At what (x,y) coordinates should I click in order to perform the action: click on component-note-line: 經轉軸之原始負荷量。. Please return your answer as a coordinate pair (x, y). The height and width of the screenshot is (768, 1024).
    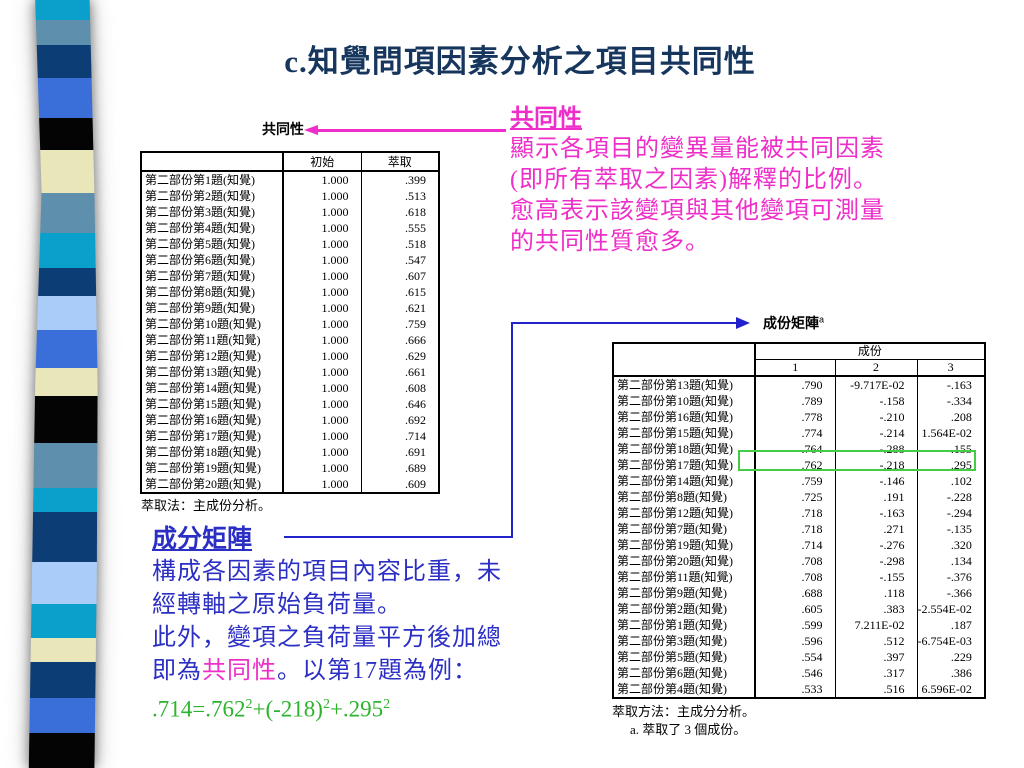
    Looking at the image, I should click on (277, 605).